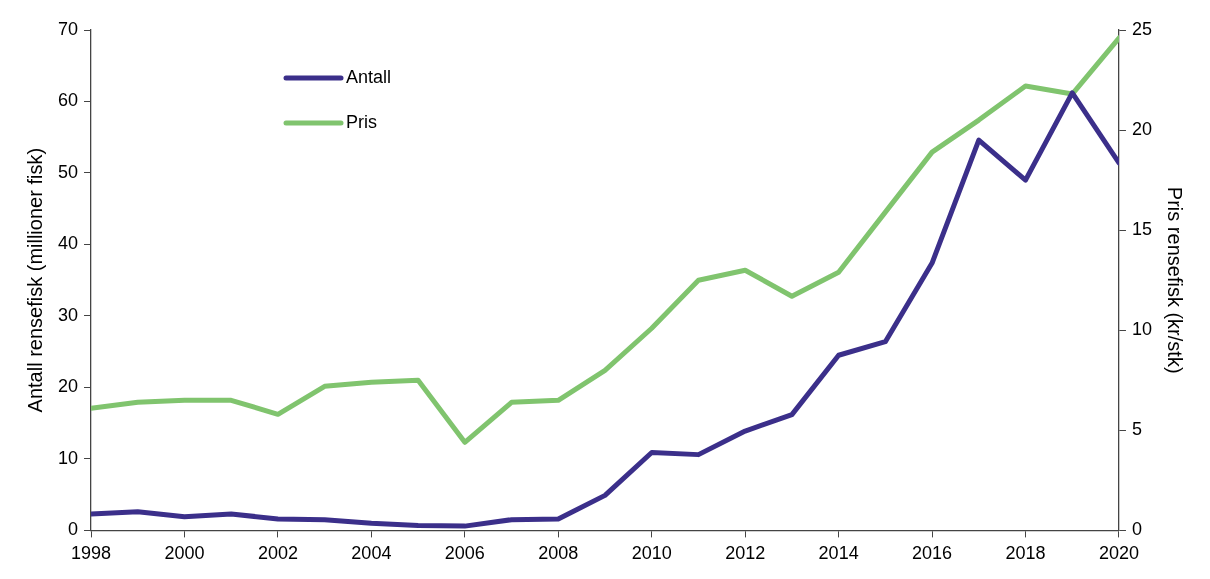 Image resolution: width=1210 pixels, height=579 pixels. What do you see at coordinates (1136, 529) in the screenshot?
I see `y2-tick-label: 0` at bounding box center [1136, 529].